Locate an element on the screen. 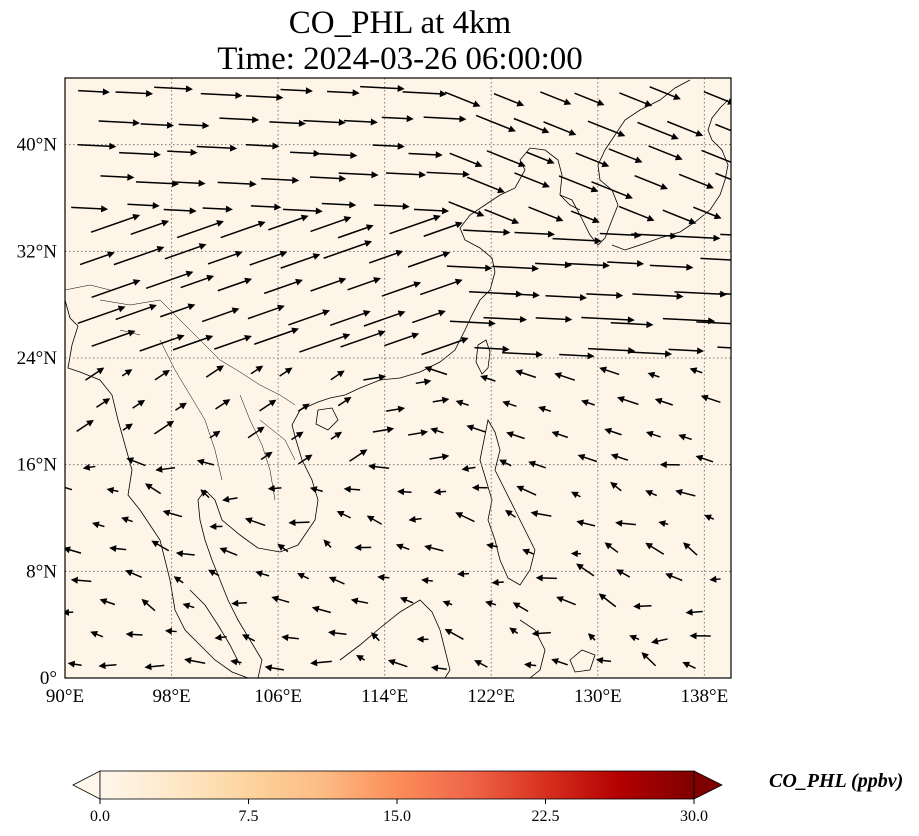 This screenshot has height=836, width=919. x-tick-label: 98°E is located at coordinates (171, 696).